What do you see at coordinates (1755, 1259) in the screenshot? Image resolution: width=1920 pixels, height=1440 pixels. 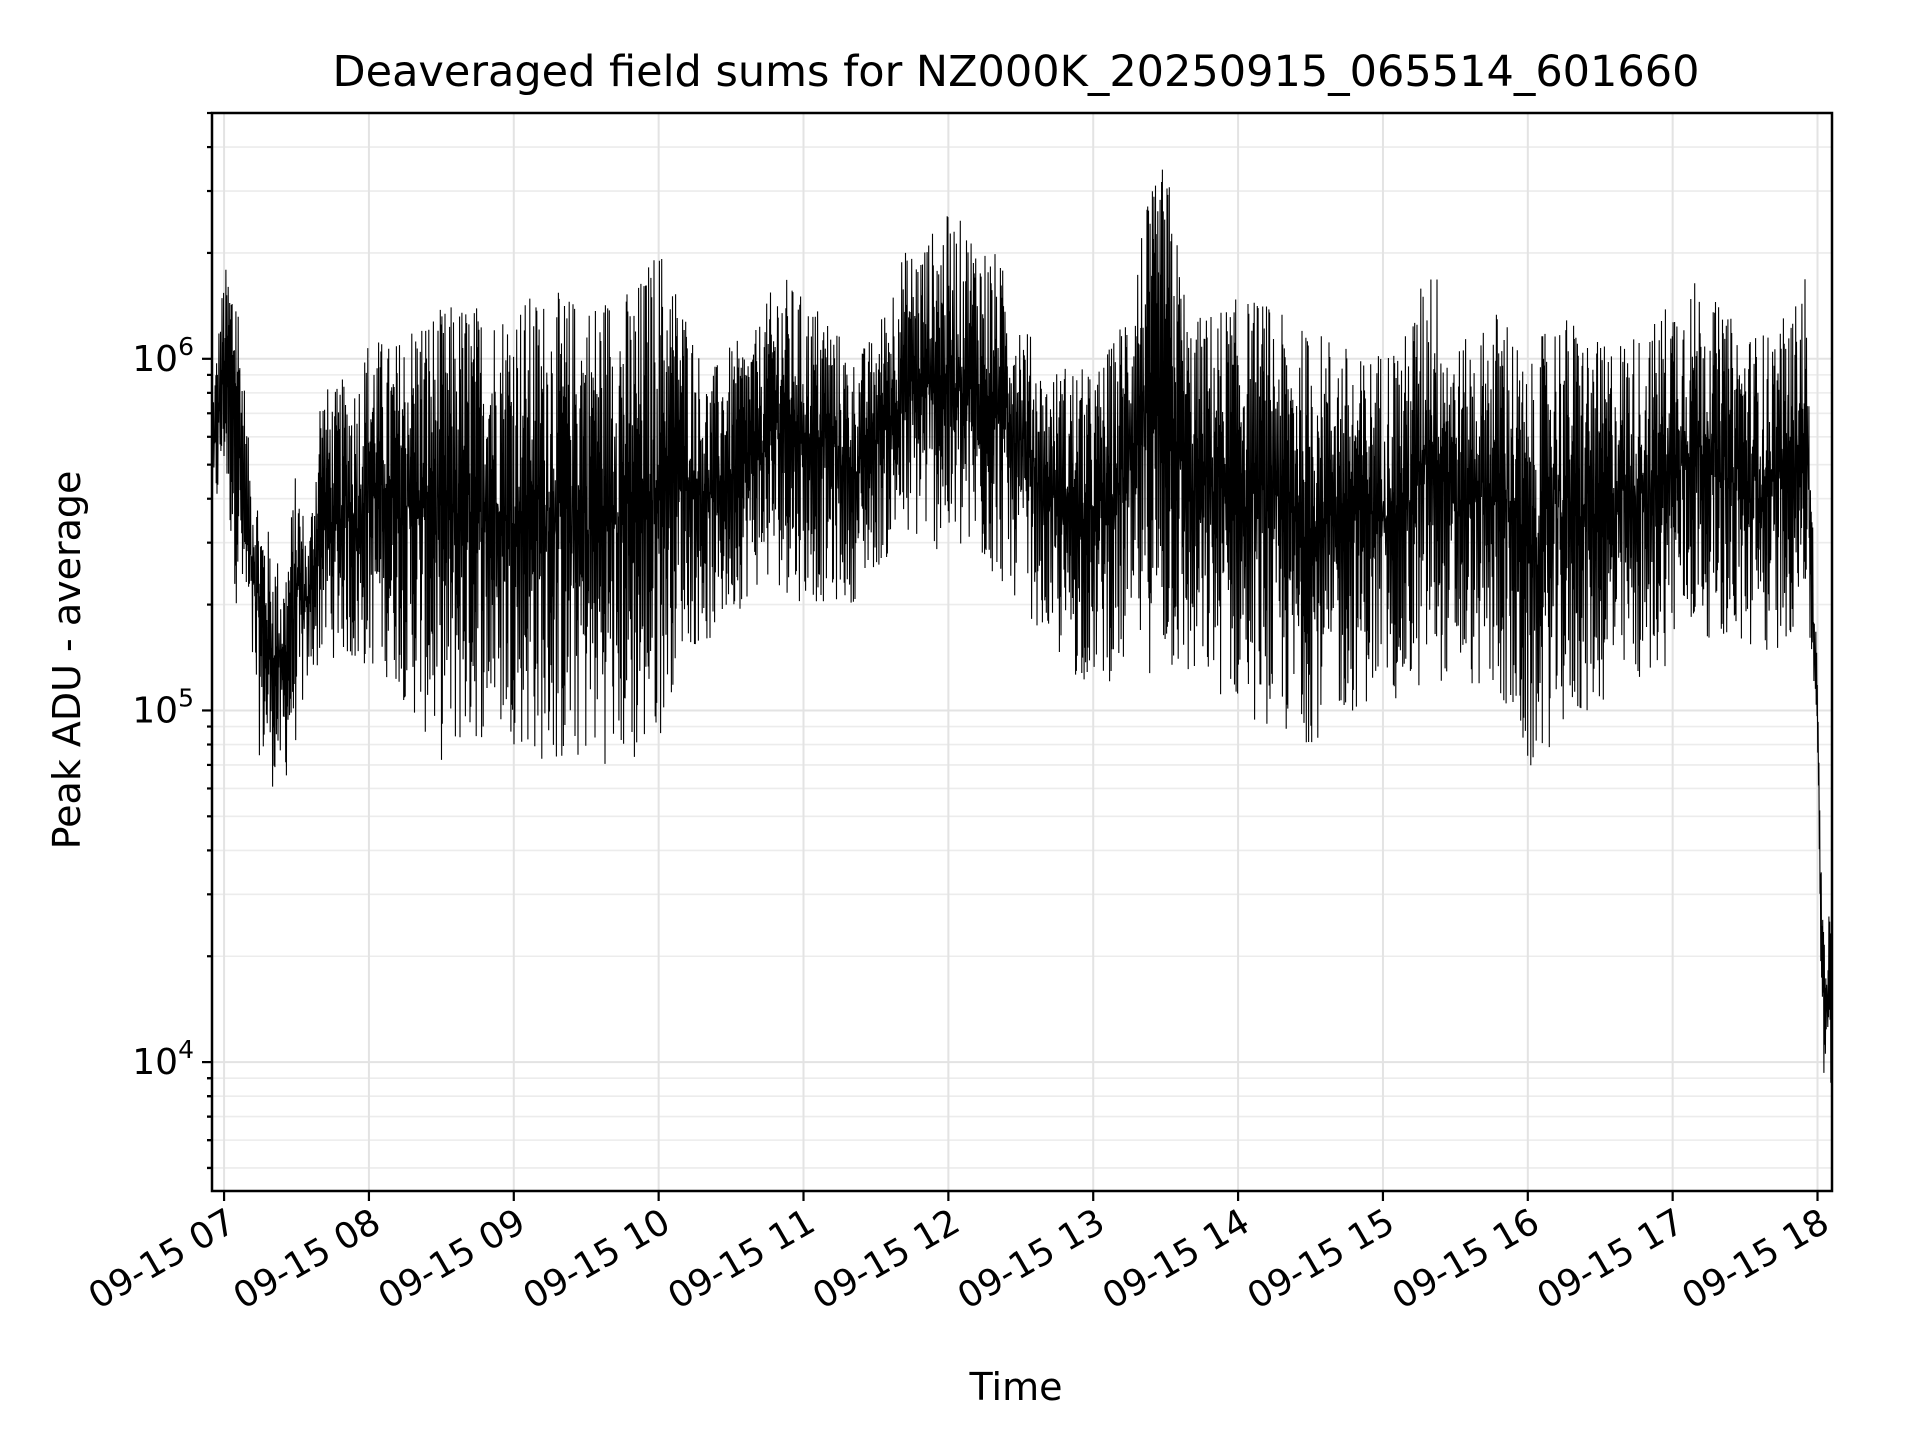 I see `x-tick-label: 09-15 18` at bounding box center [1755, 1259].